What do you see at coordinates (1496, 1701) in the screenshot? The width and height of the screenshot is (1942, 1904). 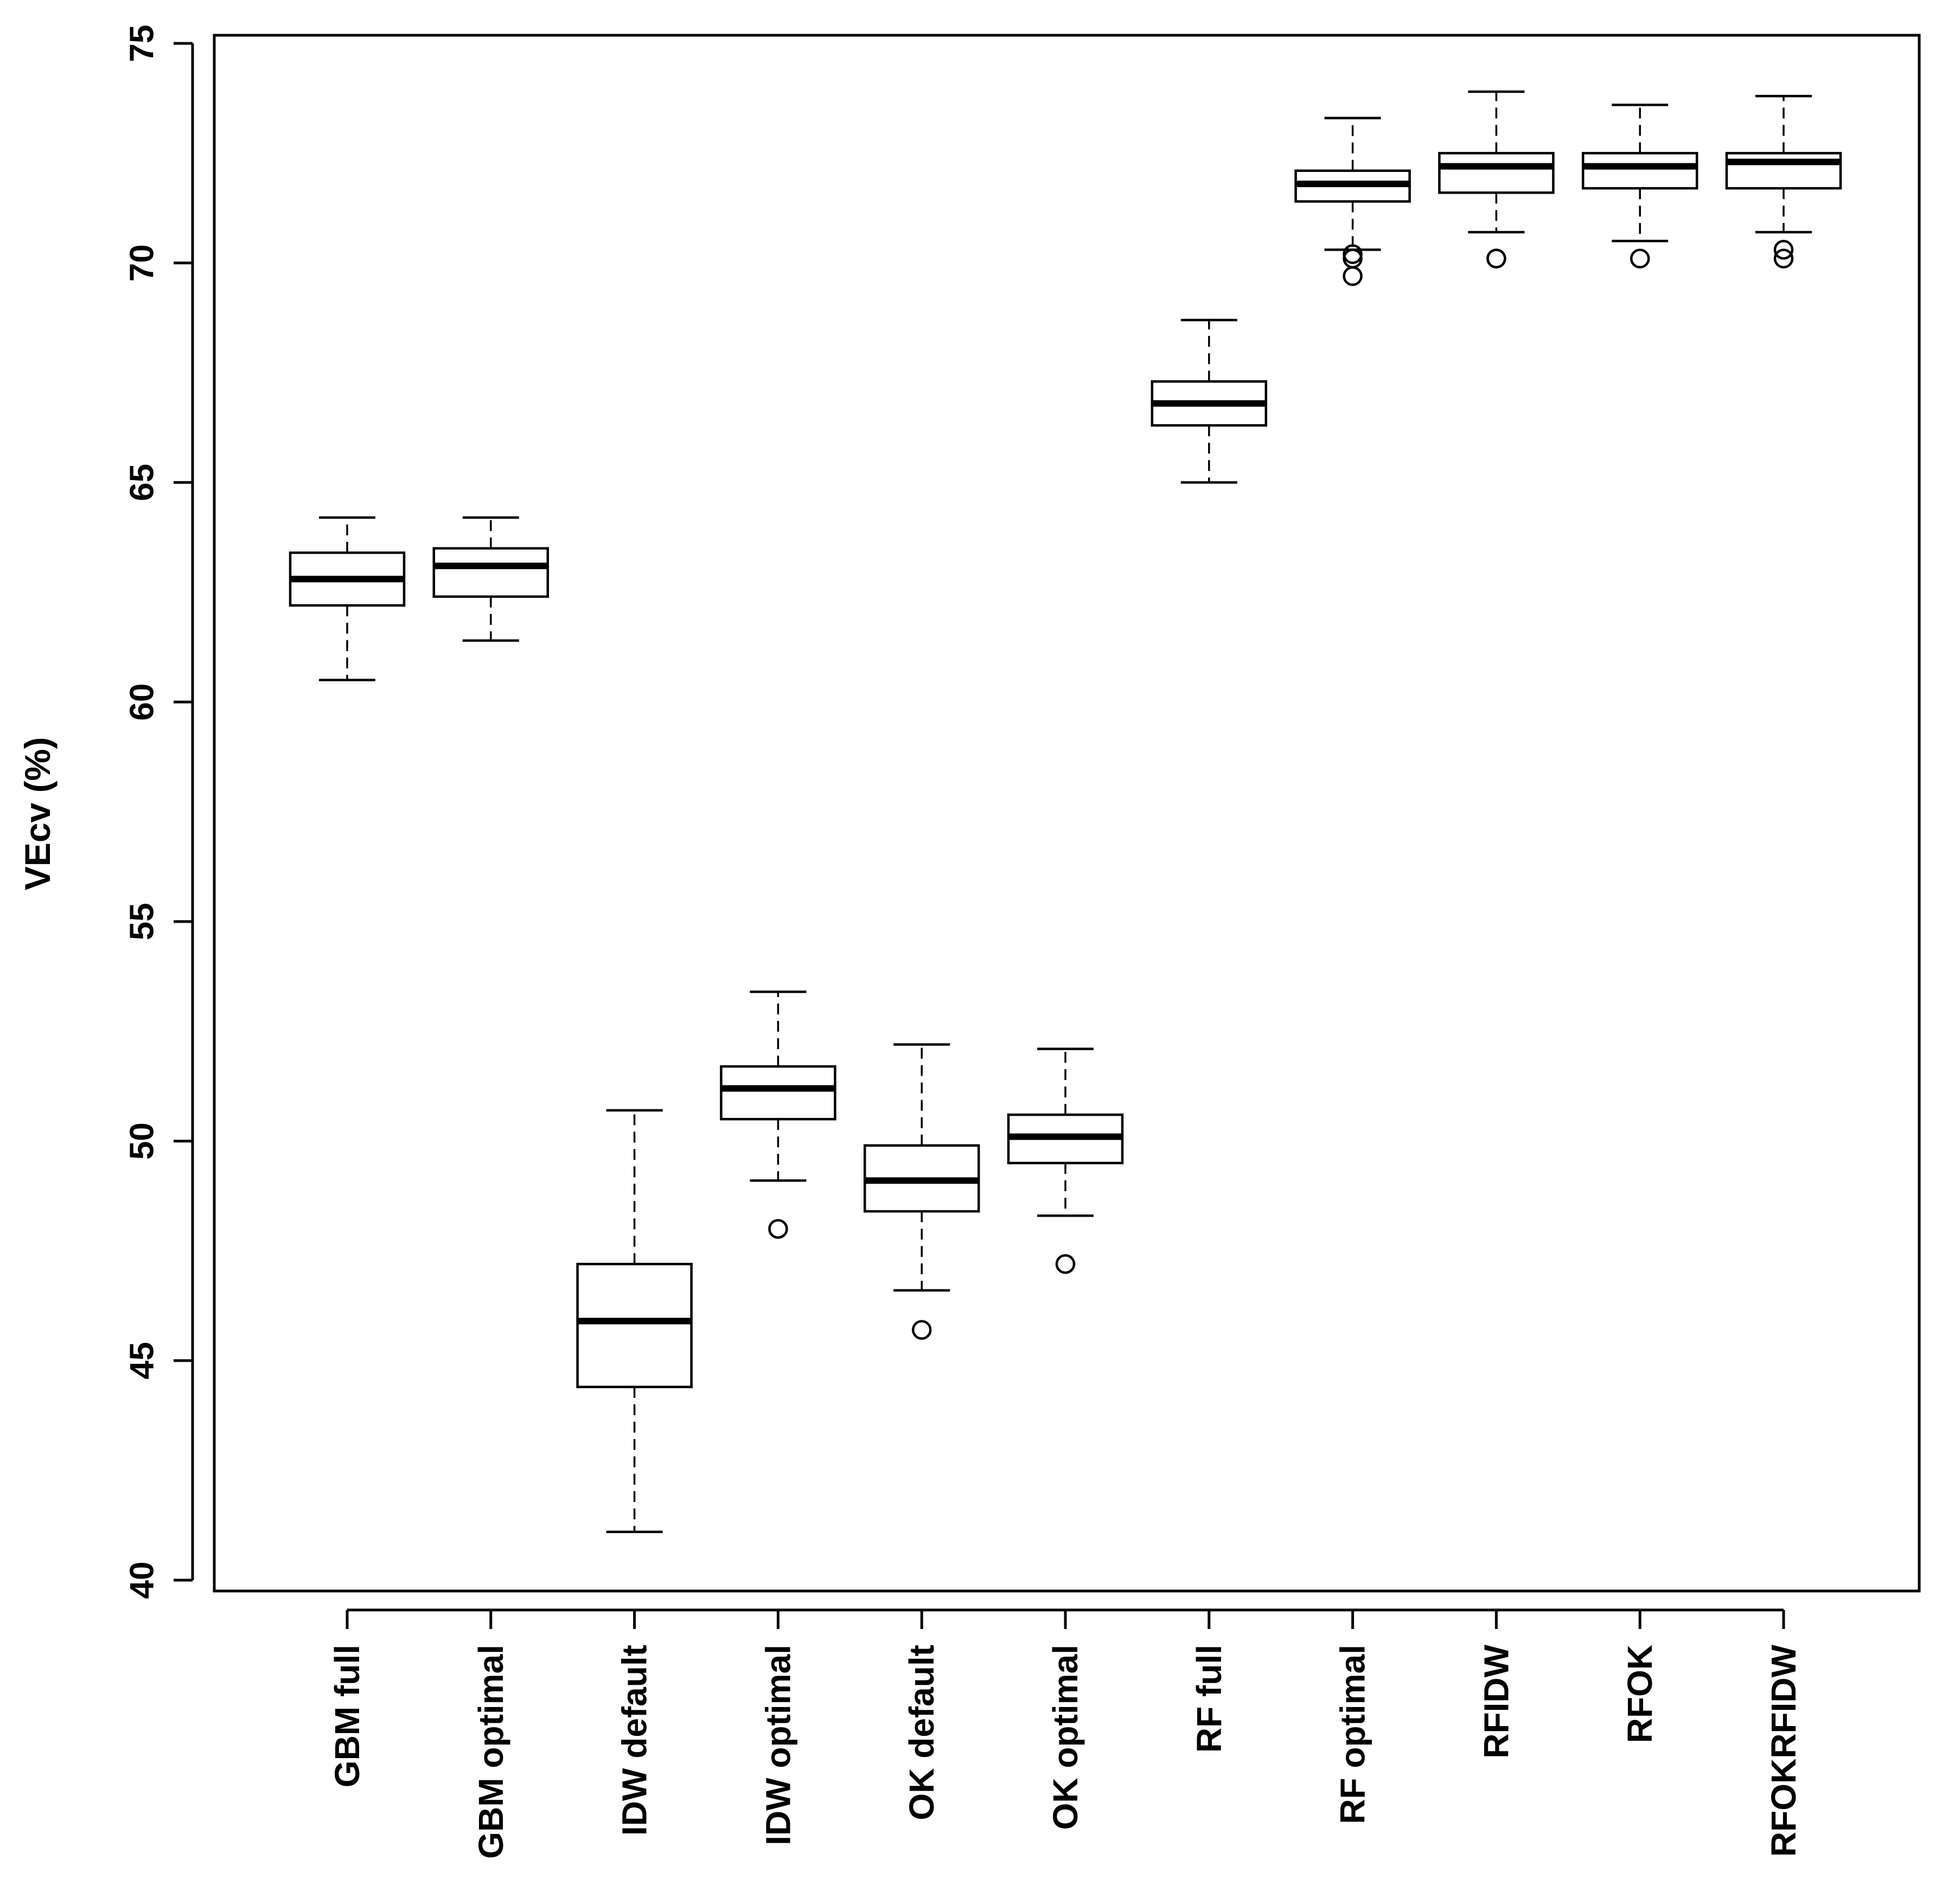 I see `x-tick-label: RFIDW` at bounding box center [1496, 1701].